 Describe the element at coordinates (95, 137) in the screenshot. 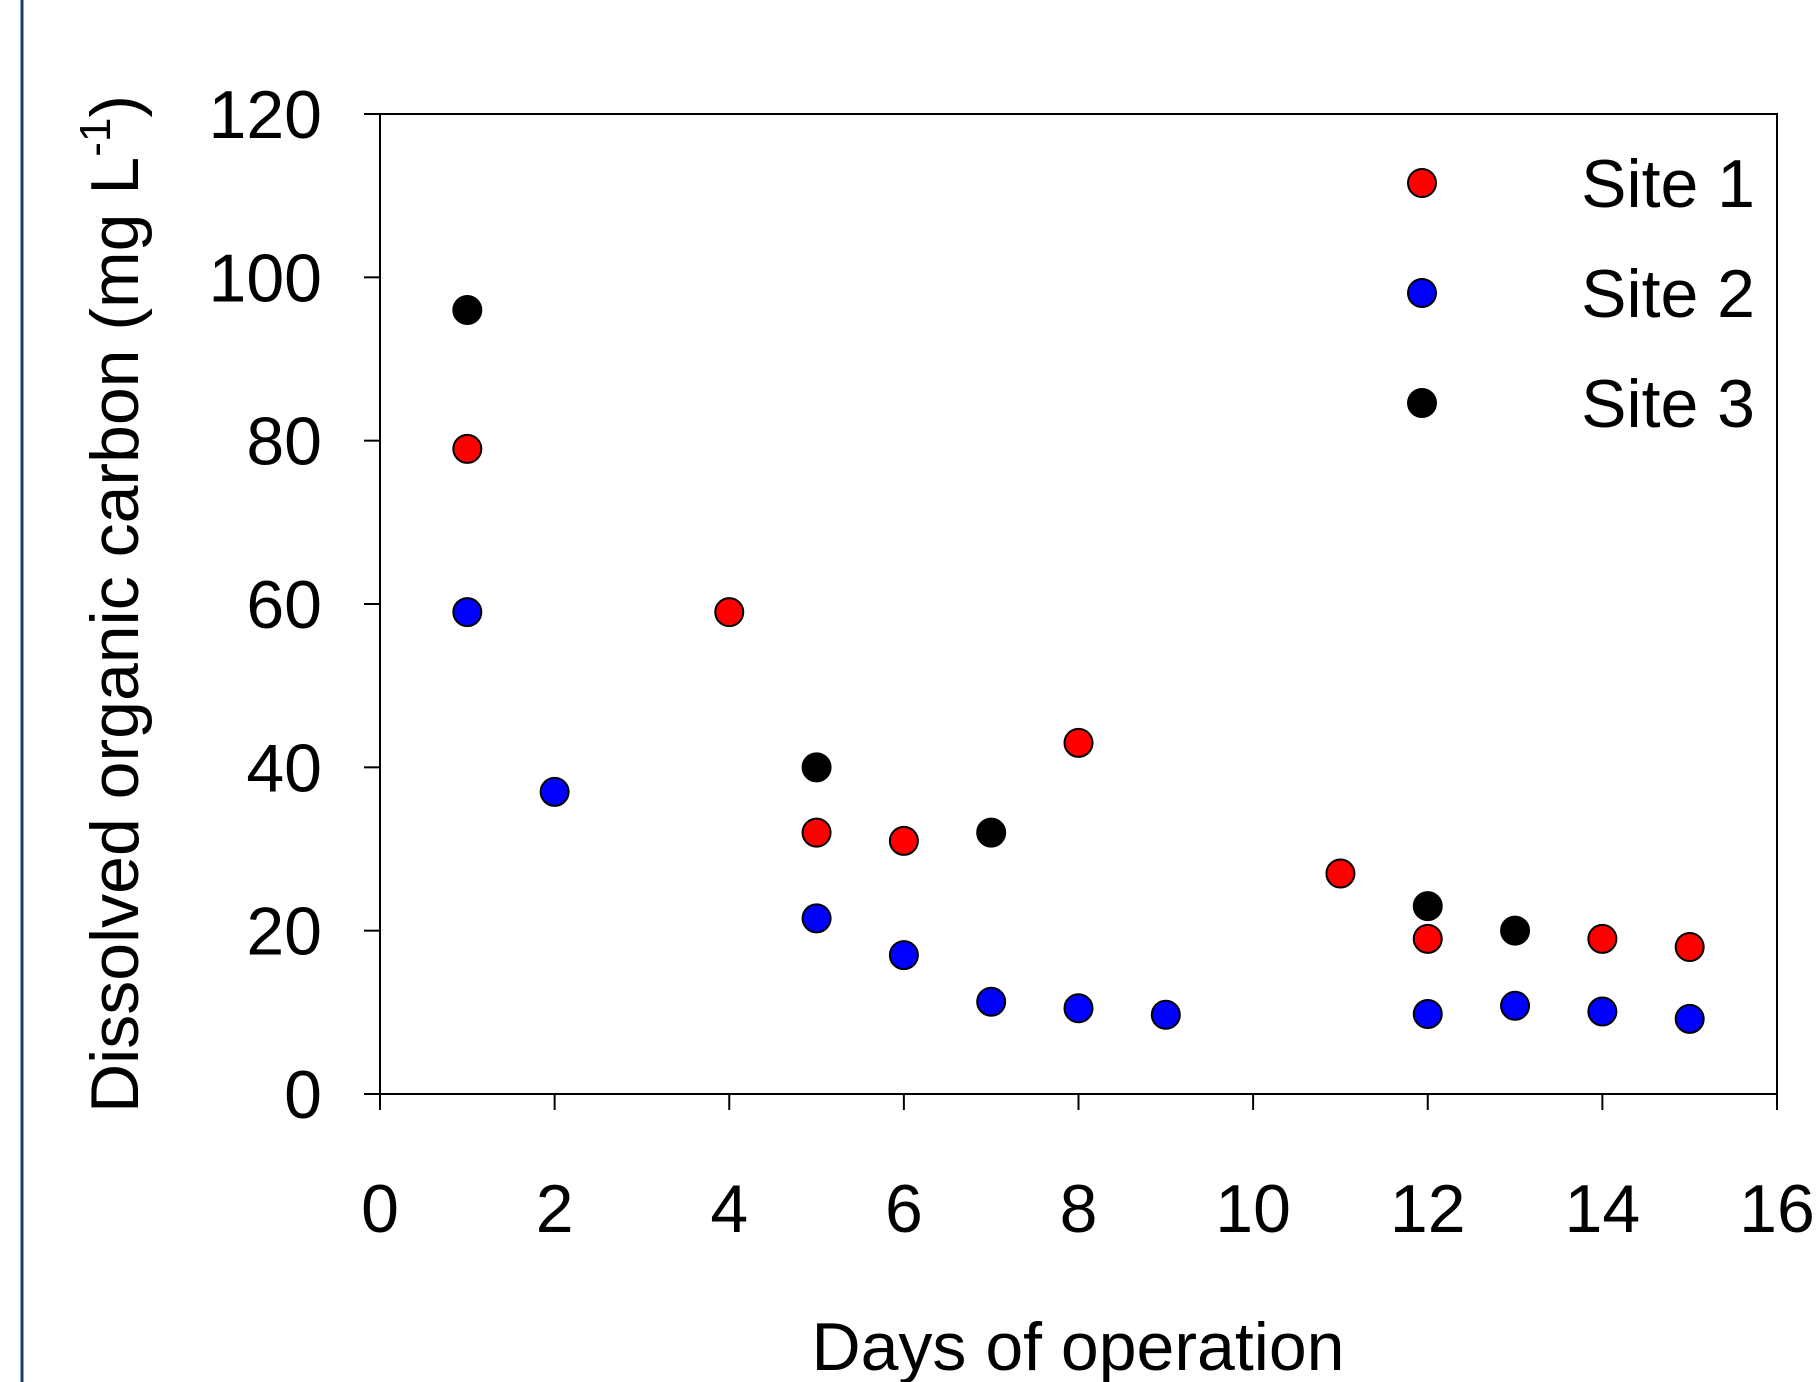

I see `y-axis-label-superscript: -1` at that location.